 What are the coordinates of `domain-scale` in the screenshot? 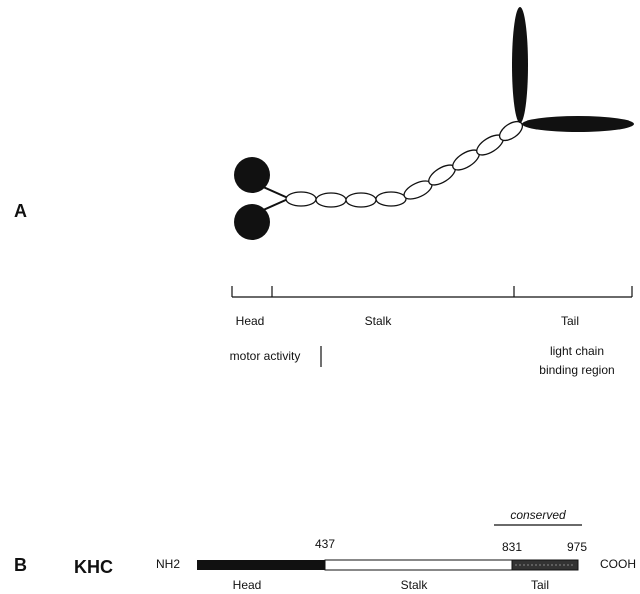 It's located at (432, 326).